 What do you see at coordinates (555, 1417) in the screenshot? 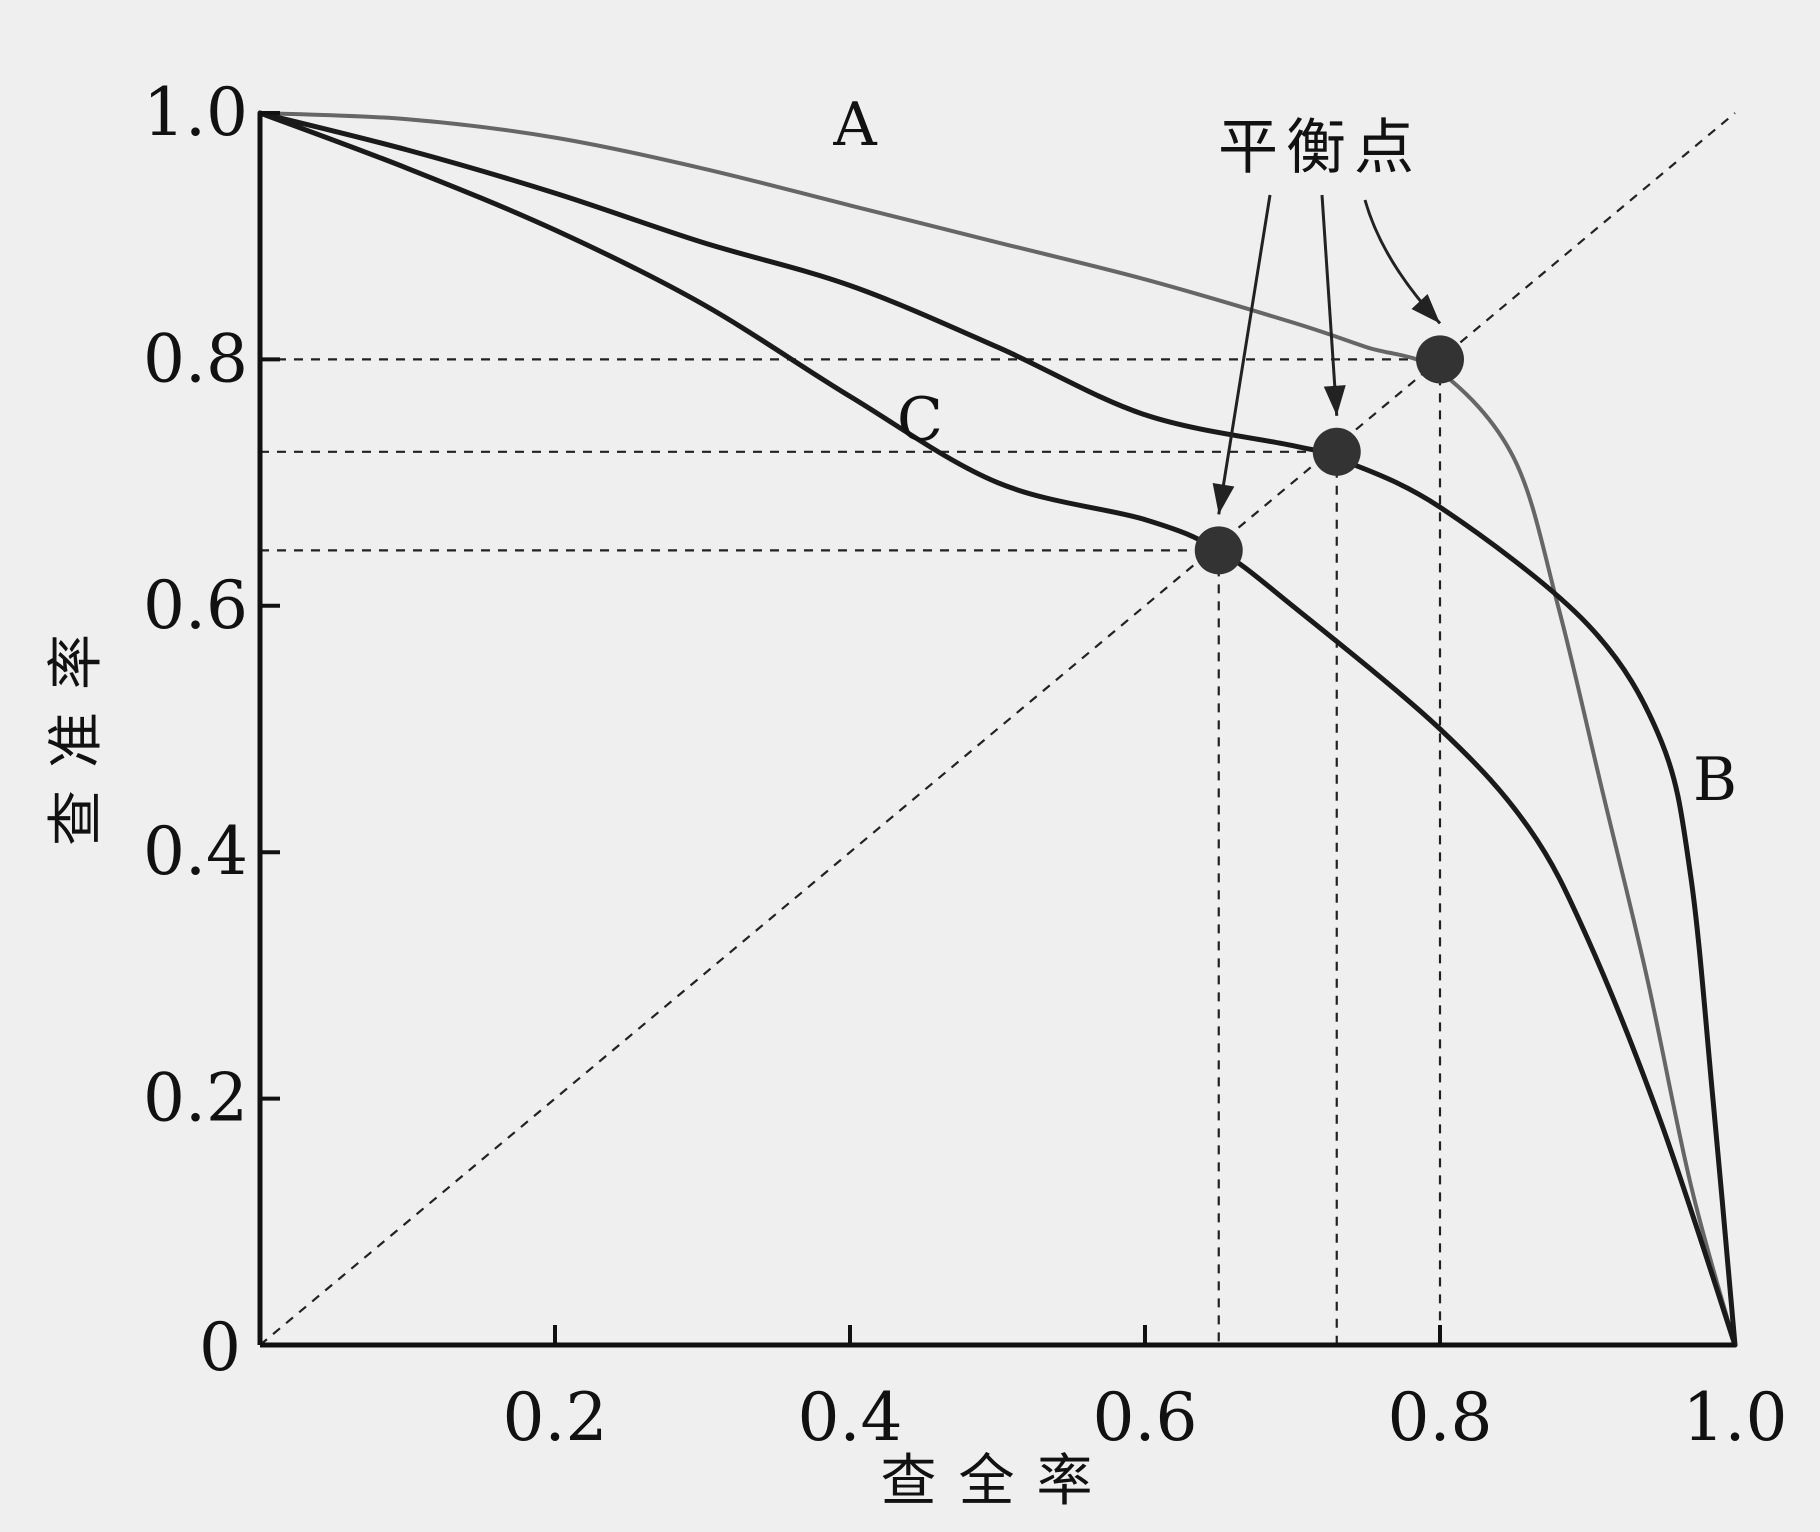
I see `x-tick-label: 0.2` at bounding box center [555, 1417].